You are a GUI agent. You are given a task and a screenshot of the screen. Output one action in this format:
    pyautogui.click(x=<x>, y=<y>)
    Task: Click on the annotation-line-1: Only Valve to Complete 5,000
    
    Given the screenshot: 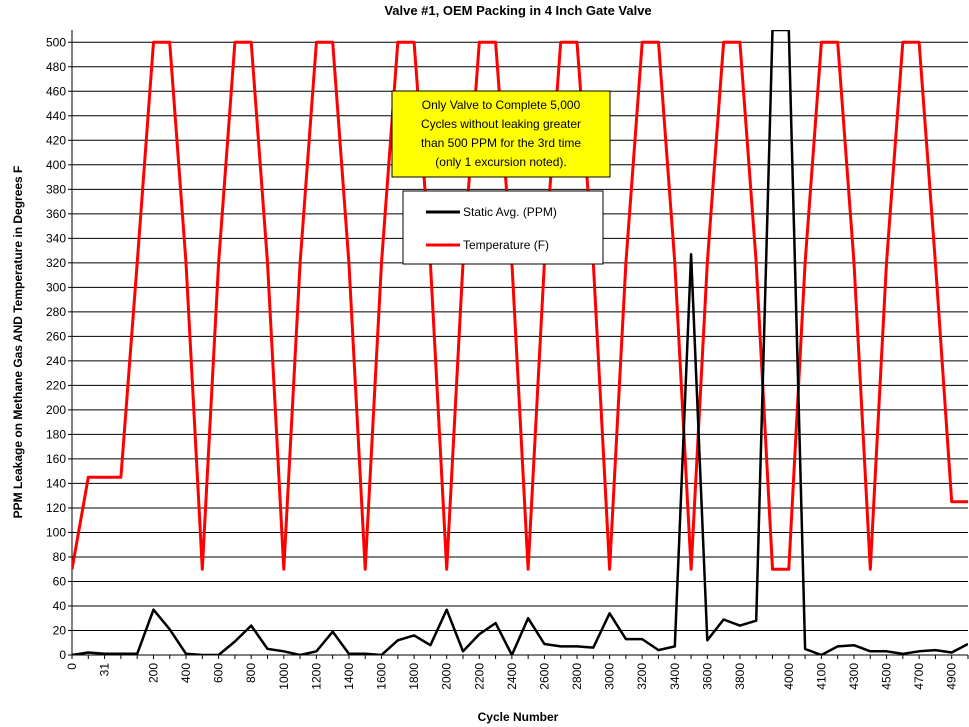 What is the action you would take?
    pyautogui.click(x=501, y=105)
    